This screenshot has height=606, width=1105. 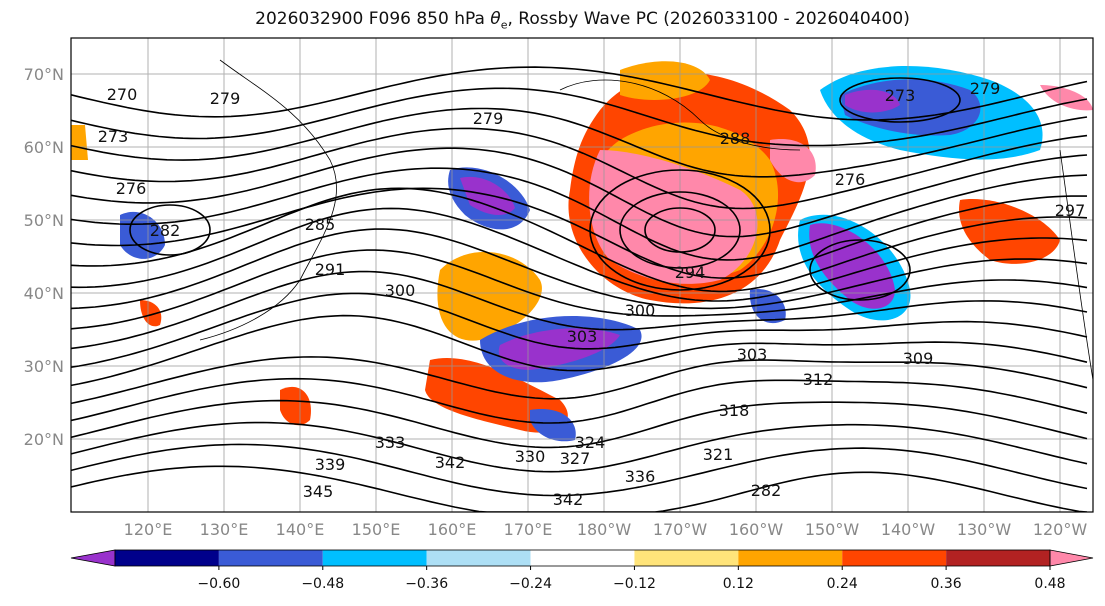 What do you see at coordinates (530, 456) in the screenshot?
I see `contour-label: 330` at bounding box center [530, 456].